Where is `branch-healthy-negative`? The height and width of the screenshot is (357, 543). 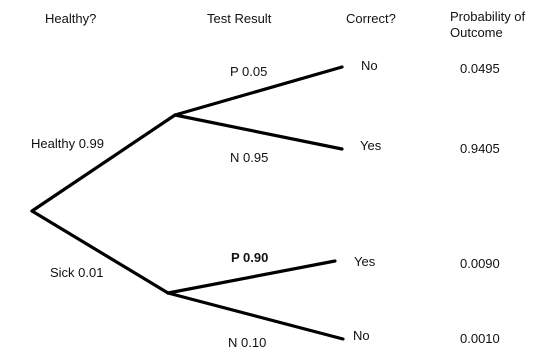 branch-healthy-negative is located at coordinates (258, 132).